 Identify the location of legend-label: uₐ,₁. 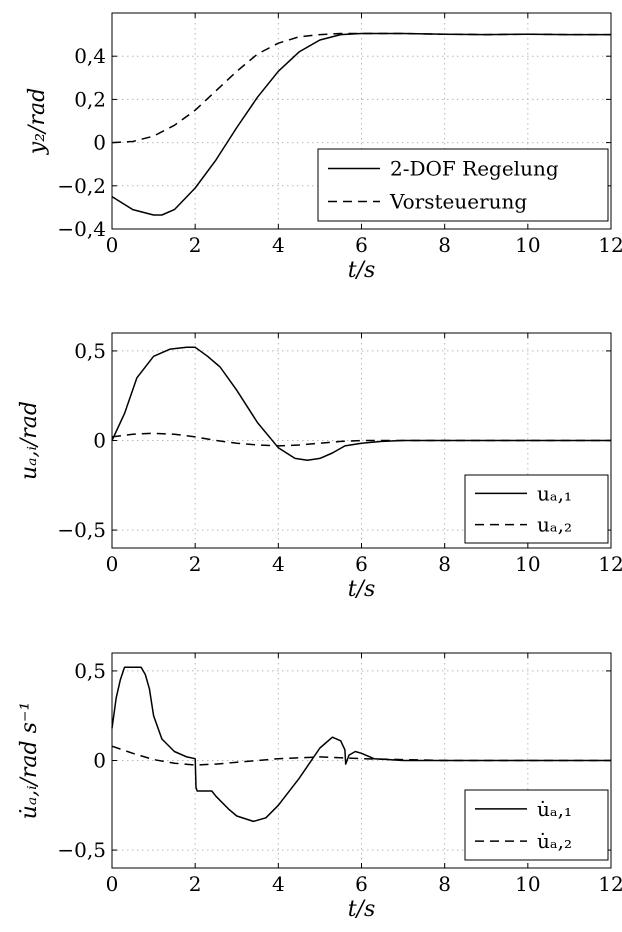
(554, 493).